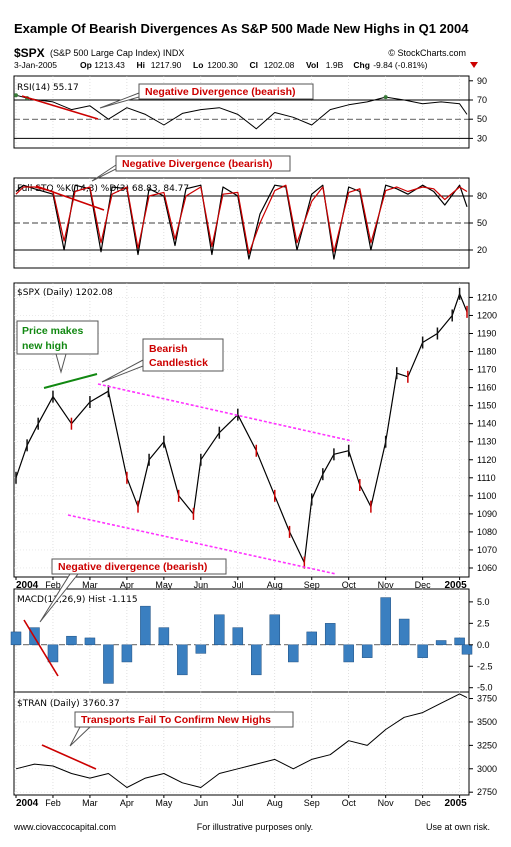 Image resolution: width=511 pixels, height=847 pixels. Describe the element at coordinates (486, 334) in the screenshot. I see `y-tick-label: 1190` at that location.